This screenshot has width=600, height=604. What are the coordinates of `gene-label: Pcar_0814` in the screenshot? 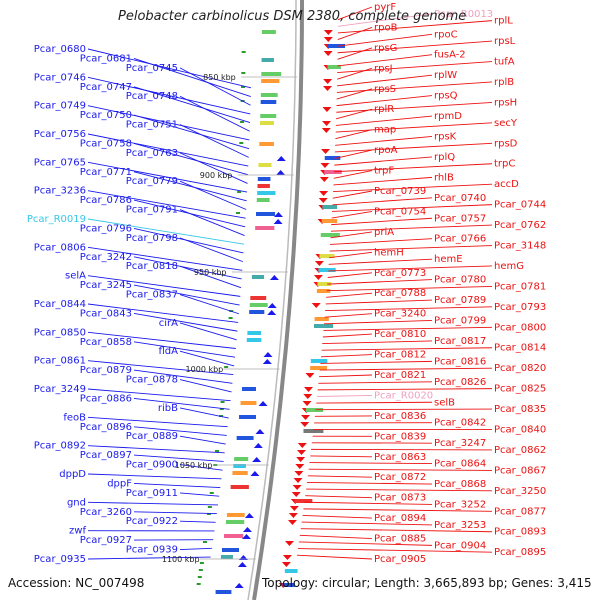 It's located at (520, 348).